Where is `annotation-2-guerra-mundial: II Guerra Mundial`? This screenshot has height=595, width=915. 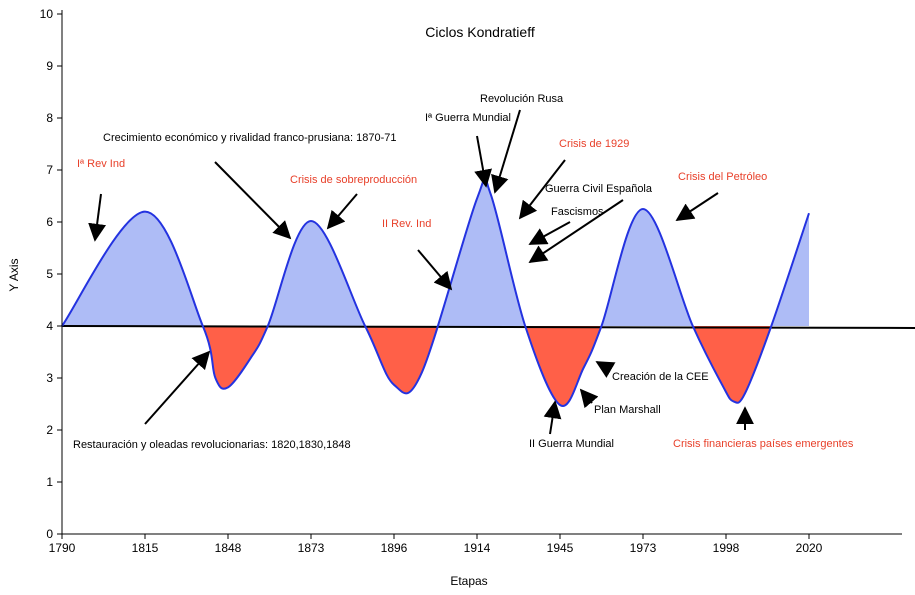 annotation-2-guerra-mundial: II Guerra Mundial is located at coordinates (571, 444).